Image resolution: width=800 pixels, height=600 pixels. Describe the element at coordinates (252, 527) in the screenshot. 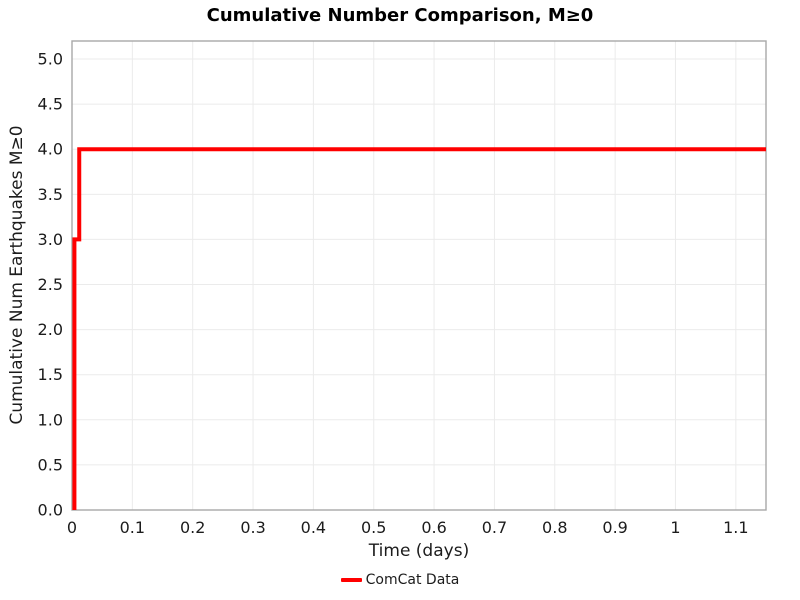

I see `x-tick-label: 0.3` at that location.